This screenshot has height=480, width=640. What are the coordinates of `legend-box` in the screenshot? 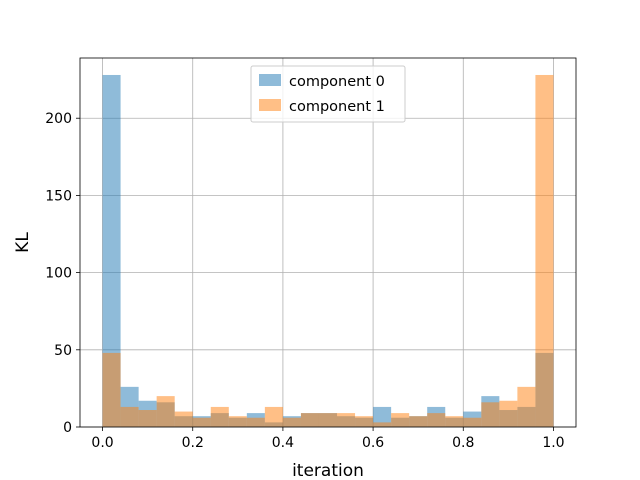 It's located at (328, 94).